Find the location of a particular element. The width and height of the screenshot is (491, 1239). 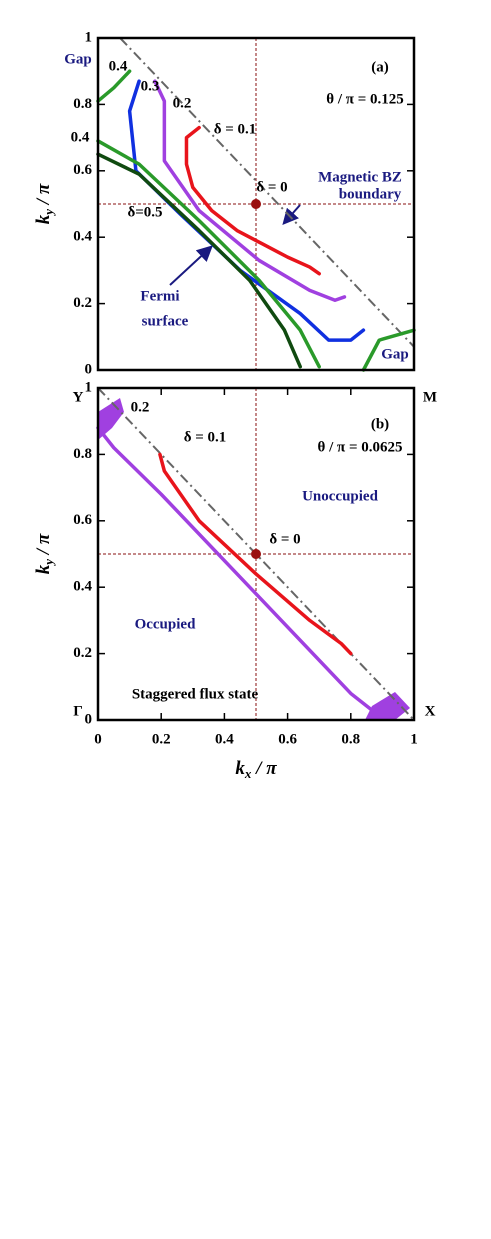

x-axis-label-rest: / π is located at coordinates (264, 768).